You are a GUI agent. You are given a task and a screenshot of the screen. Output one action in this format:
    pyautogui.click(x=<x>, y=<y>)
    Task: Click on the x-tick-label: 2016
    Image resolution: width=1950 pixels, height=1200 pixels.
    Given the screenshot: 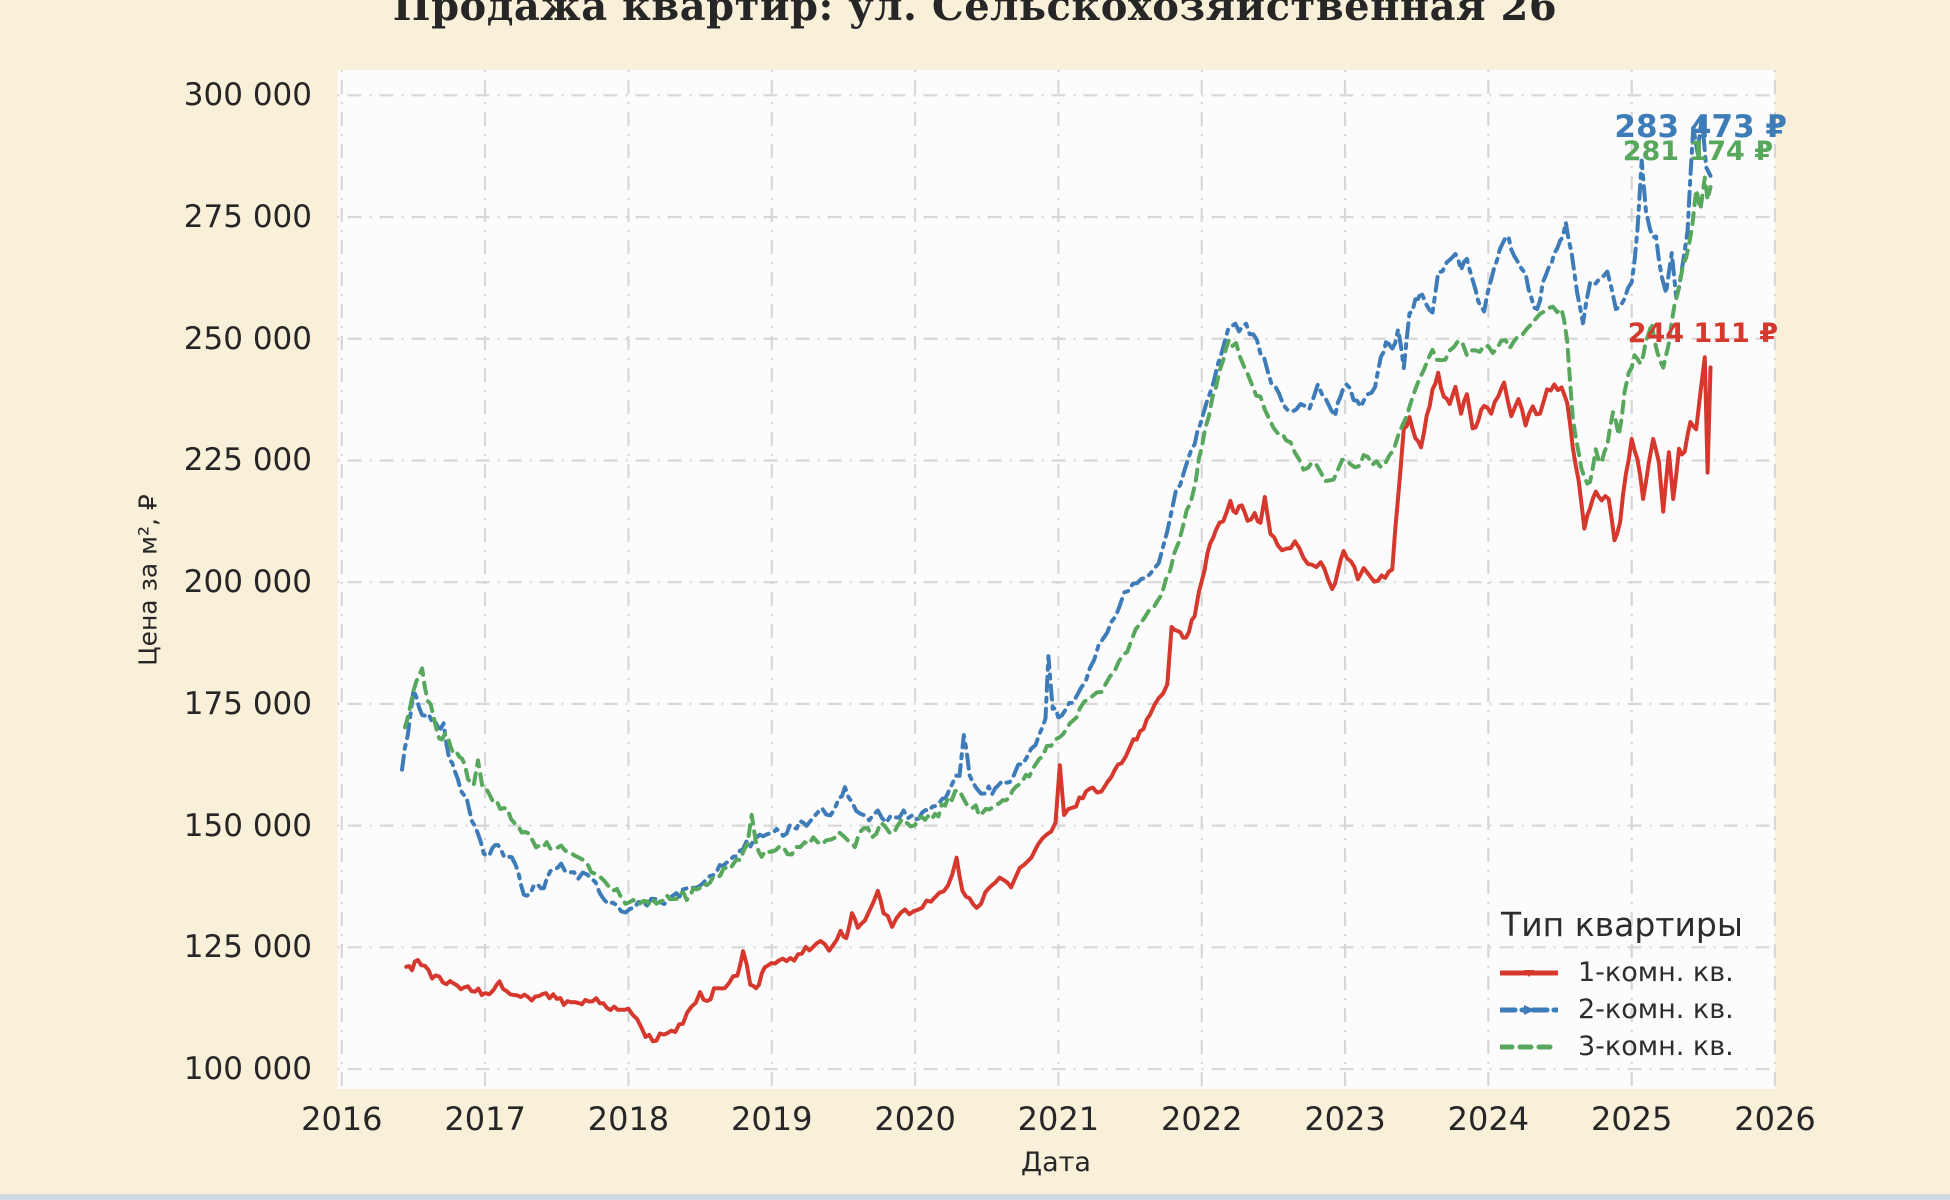 What is the action you would take?
    pyautogui.click(x=342, y=1119)
    